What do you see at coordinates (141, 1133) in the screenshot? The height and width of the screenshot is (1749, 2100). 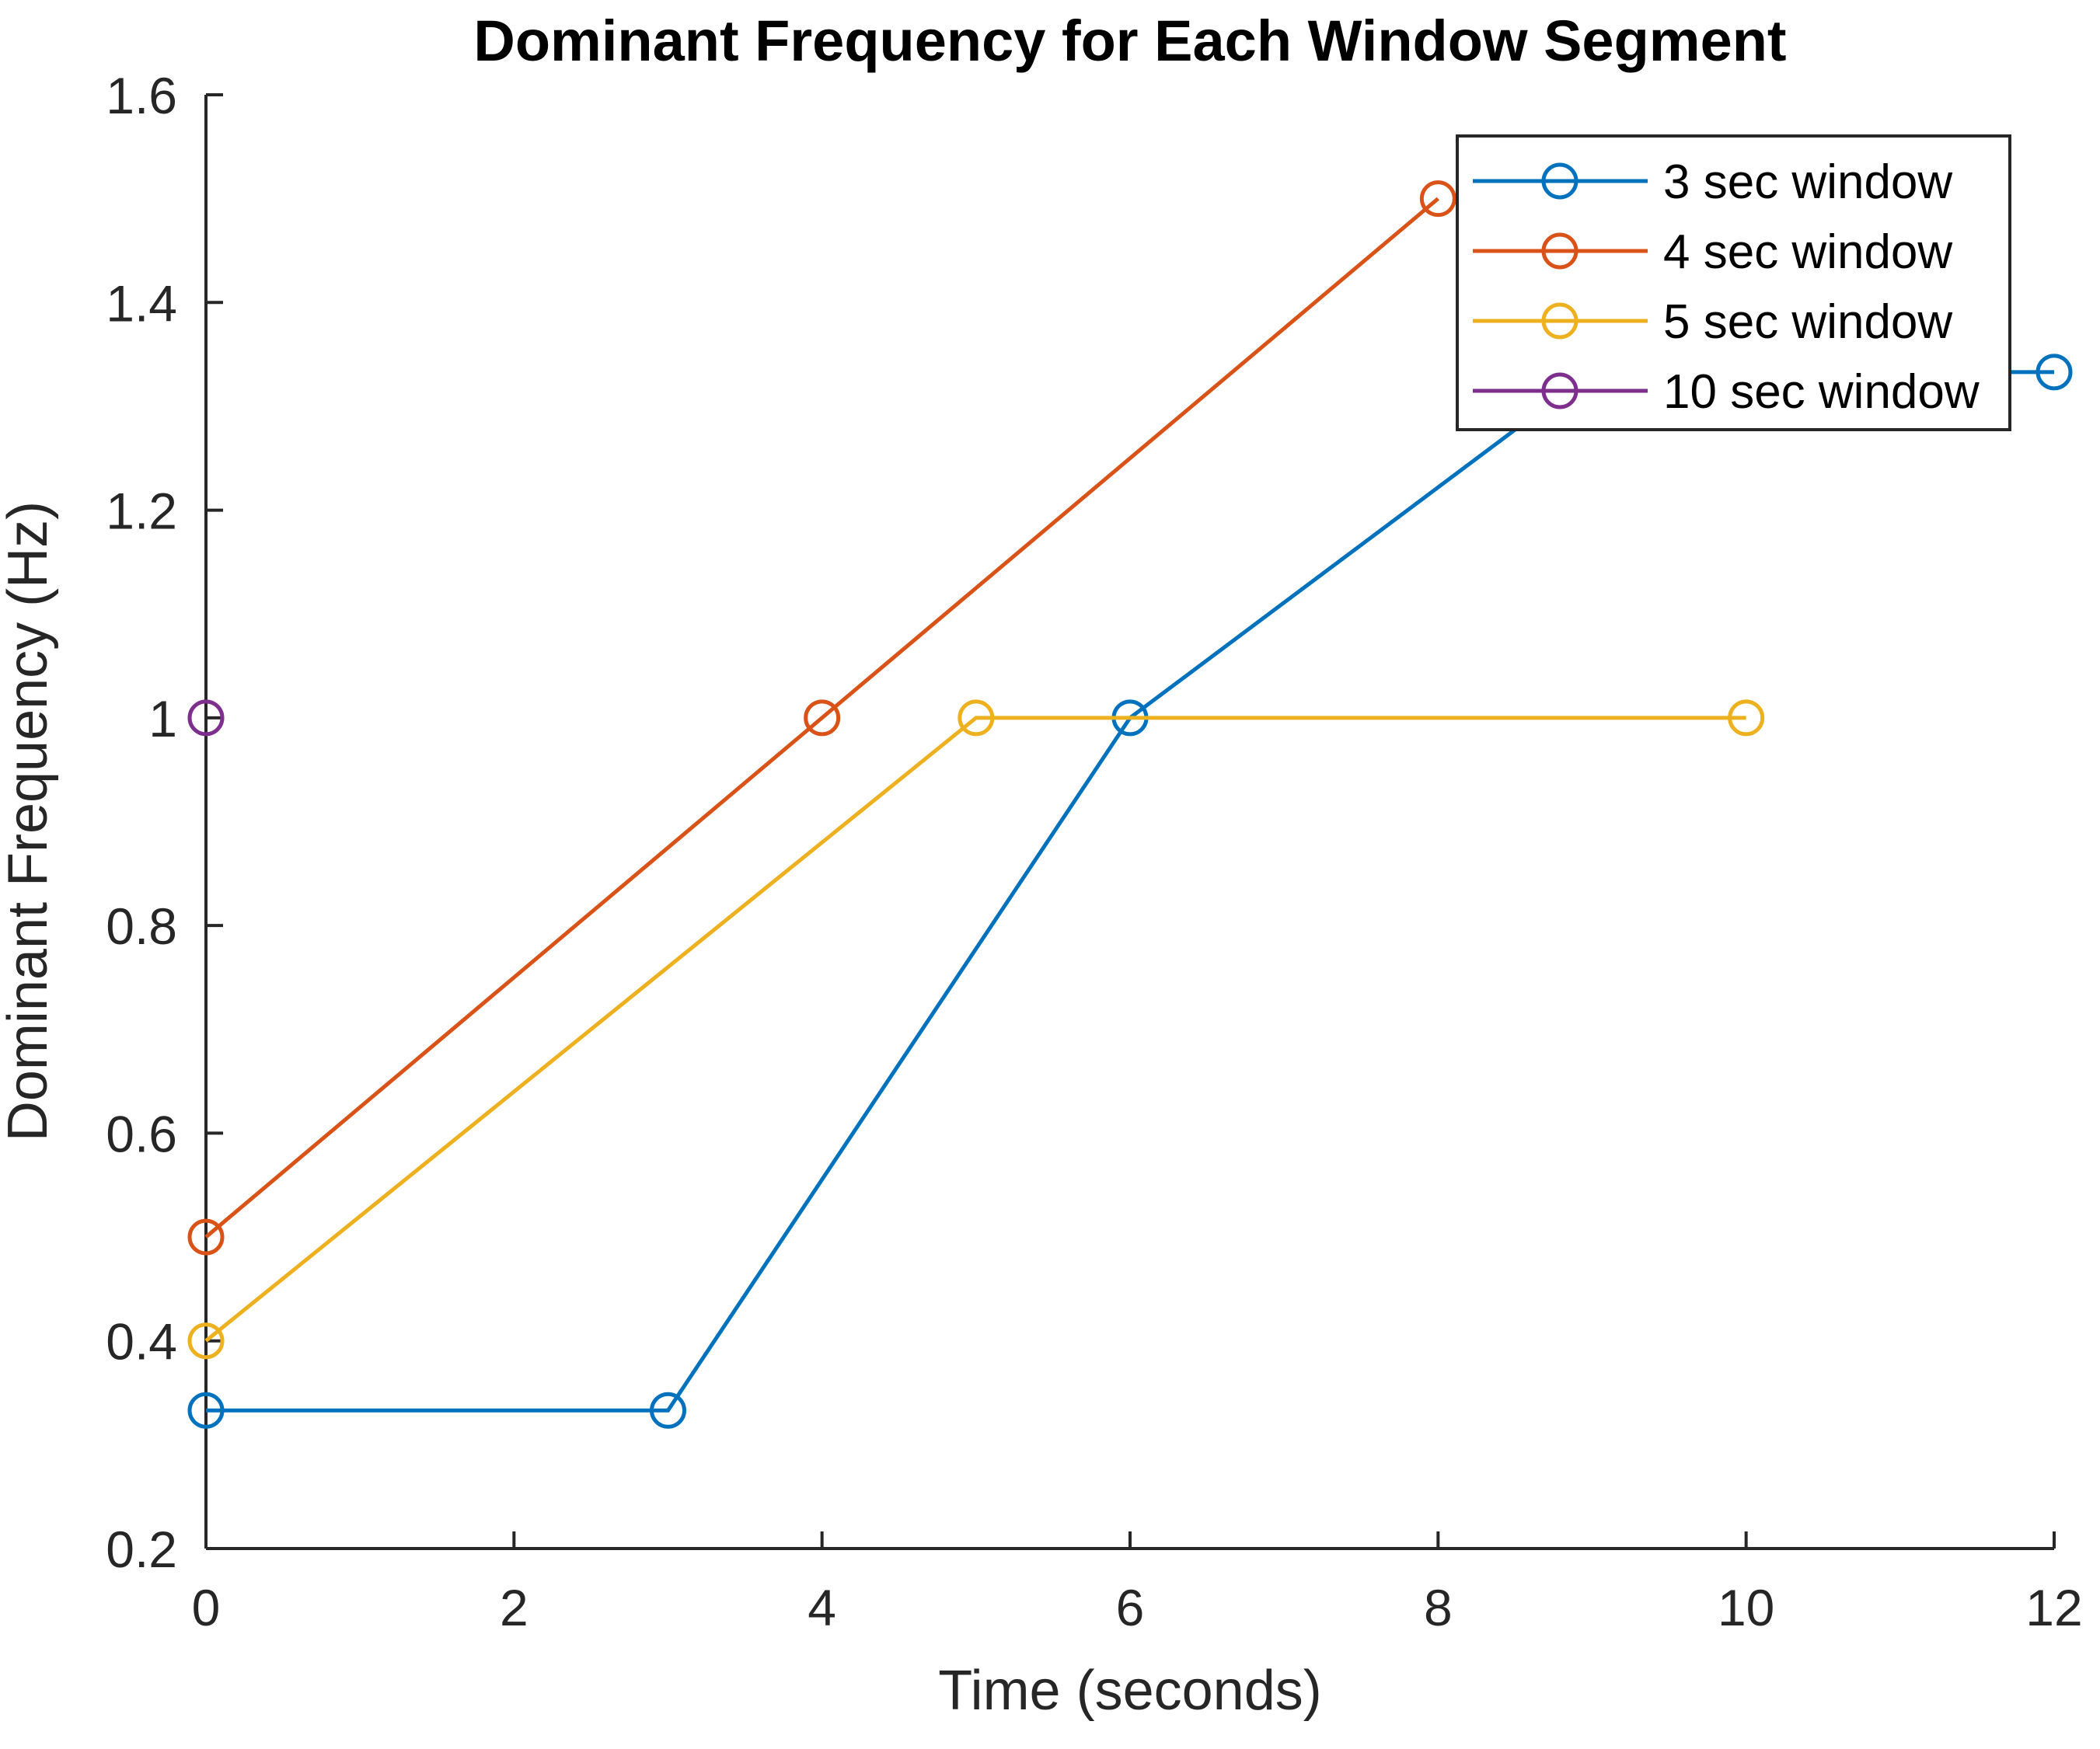 I see `y-tick-label: 0.6` at bounding box center [141, 1133].